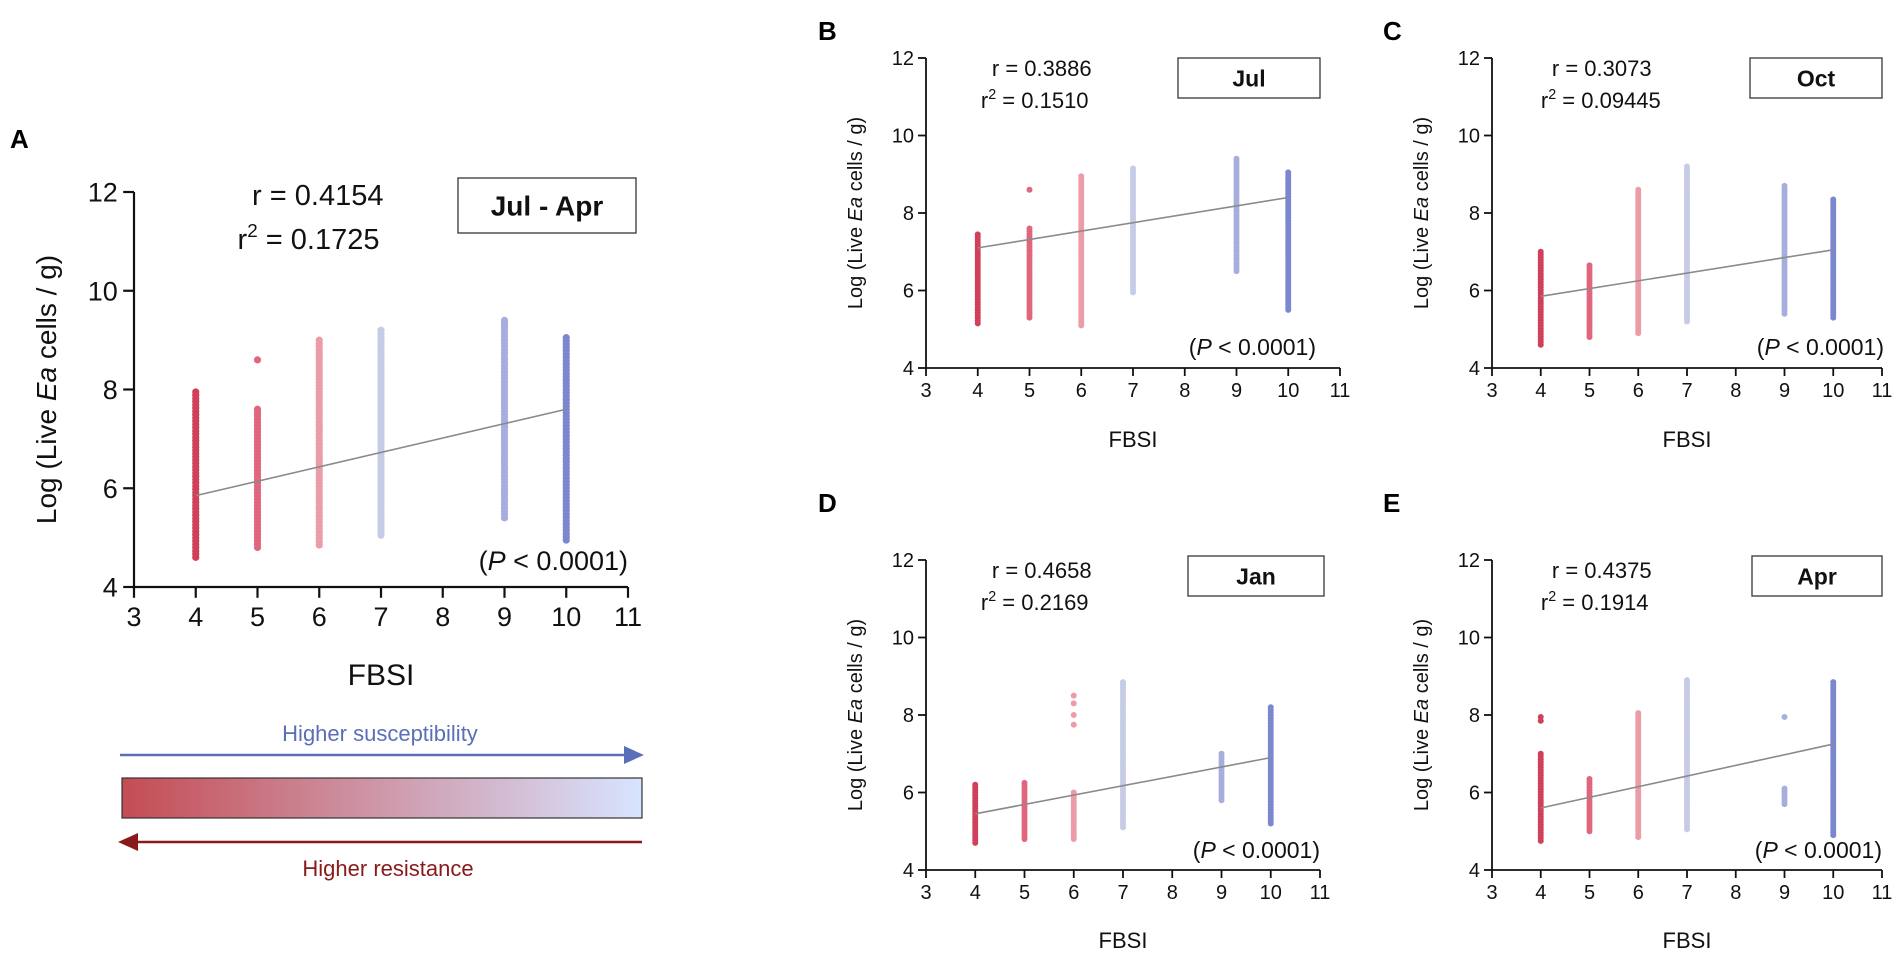  Describe the element at coordinates (634, 755) in the screenshot. I see `susceptibility-arrow-head` at that location.